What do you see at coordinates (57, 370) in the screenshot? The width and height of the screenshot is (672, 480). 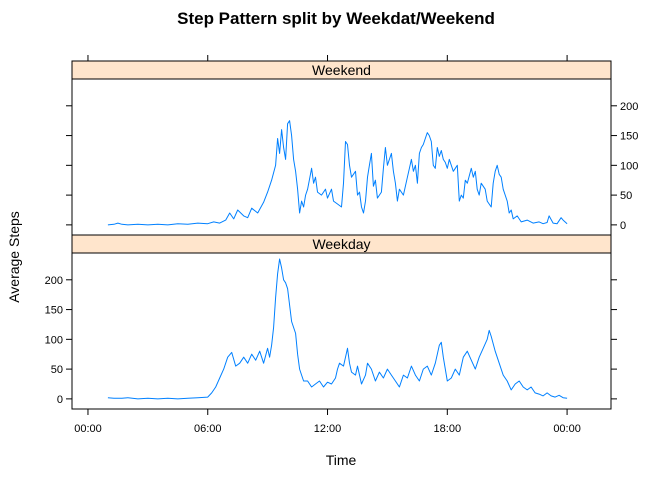 I see `weekday-y-tick-label: 50` at bounding box center [57, 370].